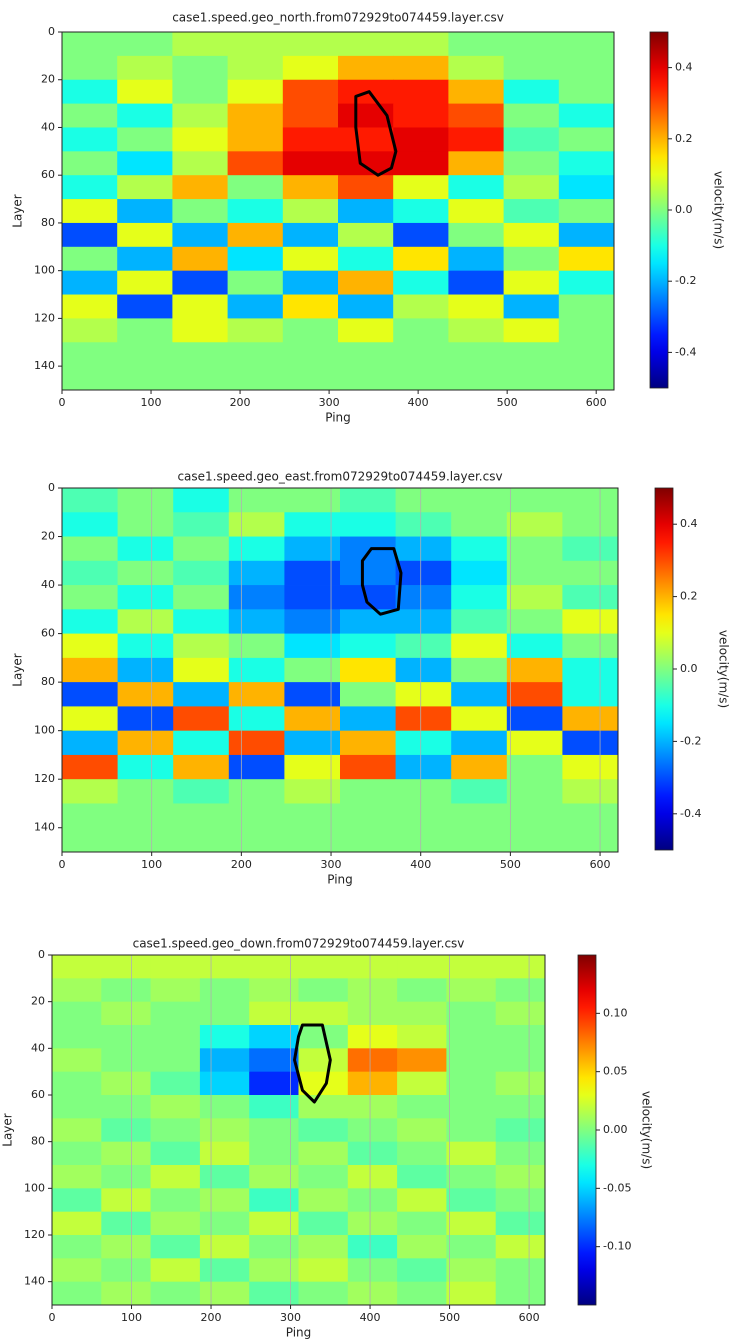 This screenshot has width=753, height=1340. Describe the element at coordinates (690, 740) in the screenshot. I see `colorbar-tick-label: -0.2` at that location.